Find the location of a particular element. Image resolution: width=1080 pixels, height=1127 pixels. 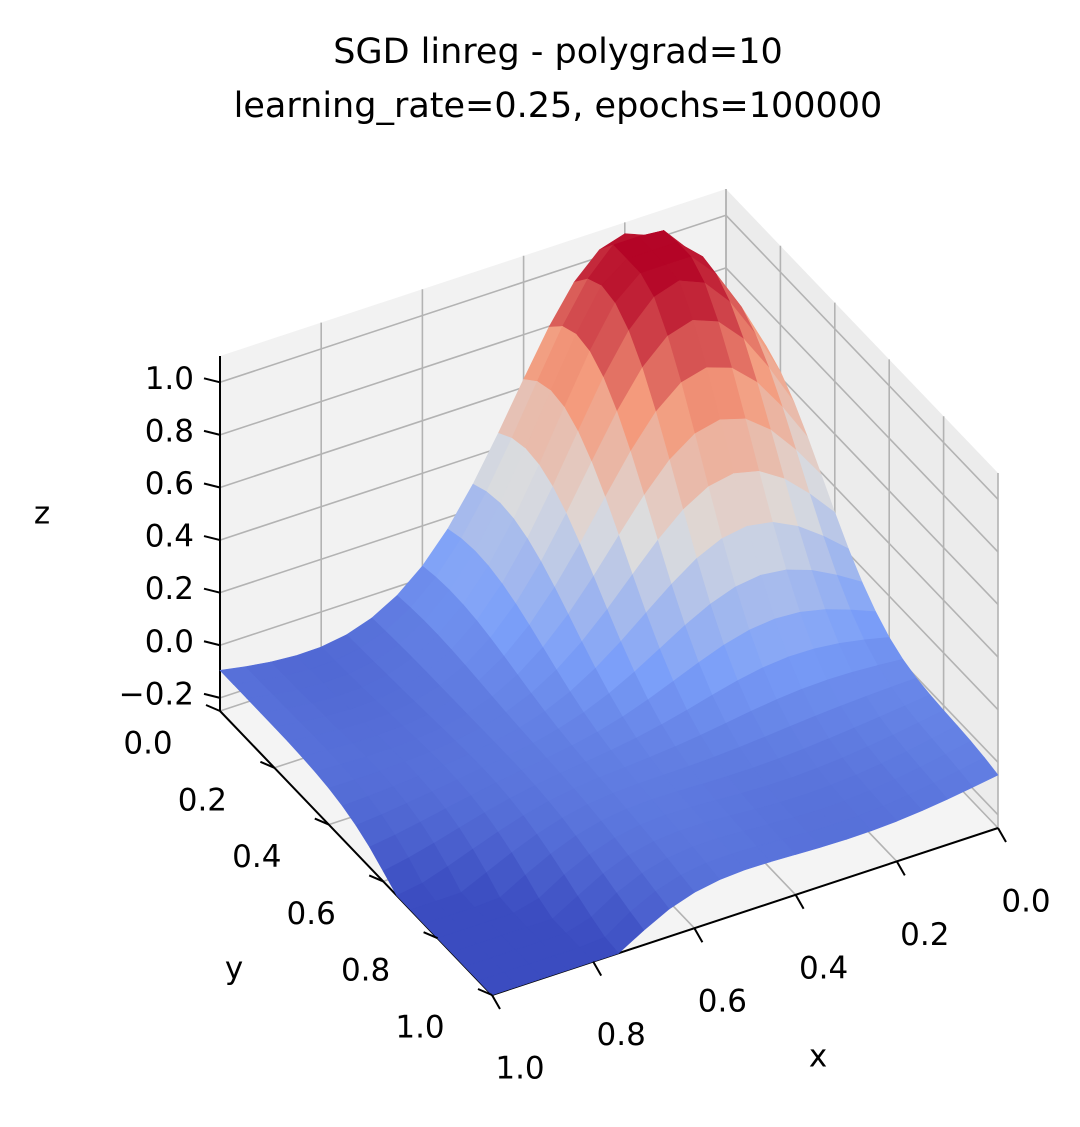

z-tick-label: 0.4 is located at coordinates (169, 537).